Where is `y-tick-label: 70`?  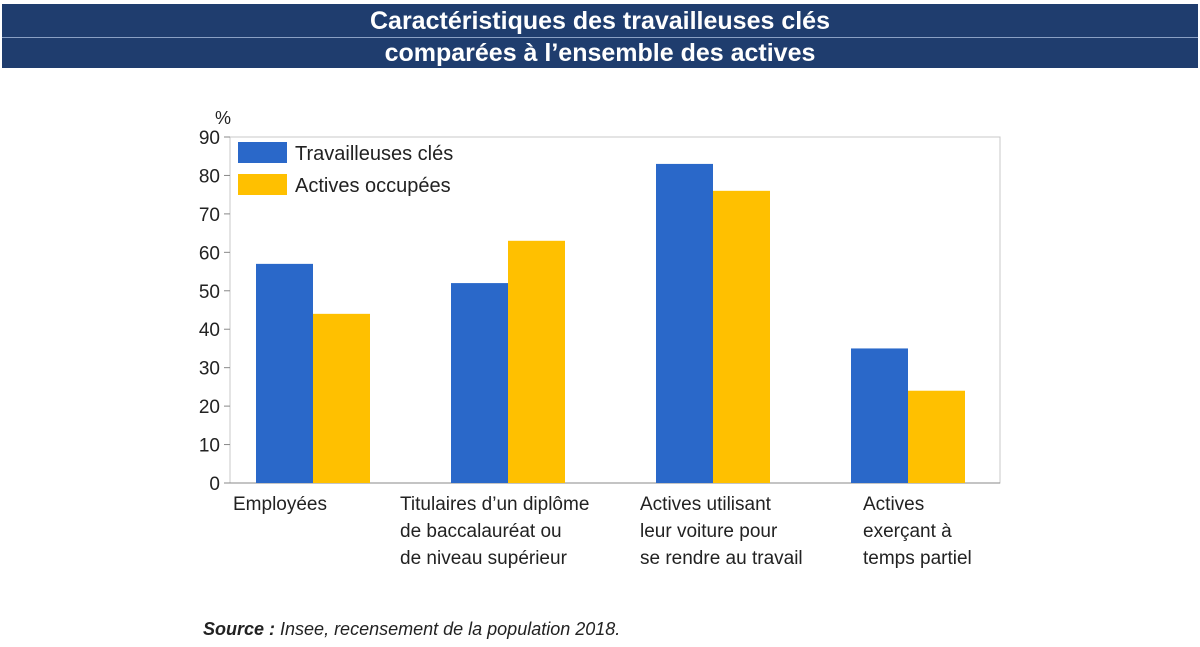
y-tick-label: 70 is located at coordinates (209, 215).